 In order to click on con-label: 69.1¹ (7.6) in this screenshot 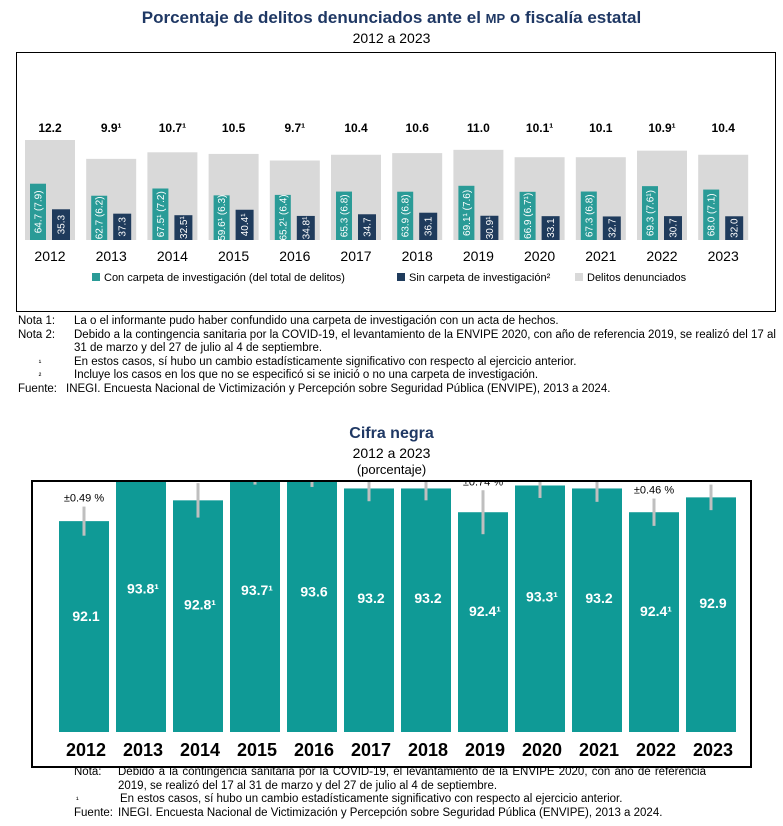, I will do `click(467, 213)`.